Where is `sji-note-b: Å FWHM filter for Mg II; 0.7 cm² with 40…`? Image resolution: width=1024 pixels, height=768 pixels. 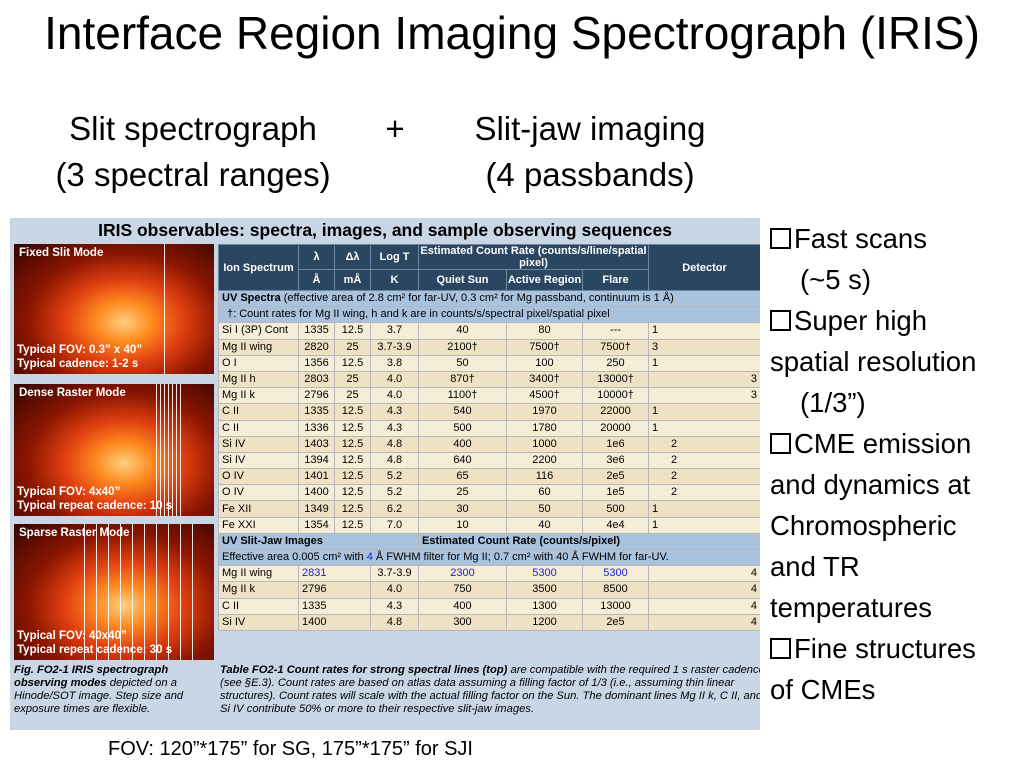
sji-note-b: Å FWHM filter for Mg II; 0.7 cm² with 40… is located at coordinates (520, 557).